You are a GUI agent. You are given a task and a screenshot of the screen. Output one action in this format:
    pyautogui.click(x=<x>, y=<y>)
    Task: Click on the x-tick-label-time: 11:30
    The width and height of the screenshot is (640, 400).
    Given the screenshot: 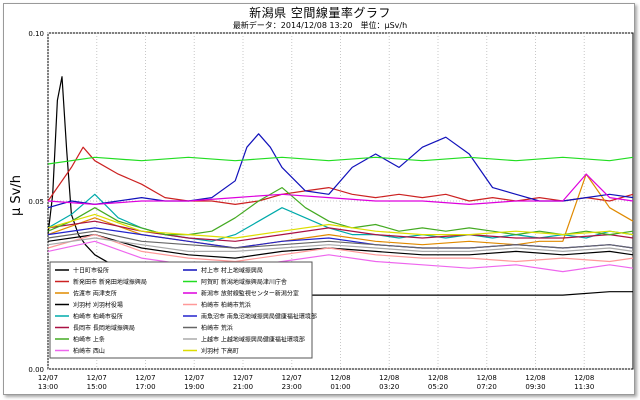 What is the action you would take?
    pyautogui.click(x=584, y=387)
    